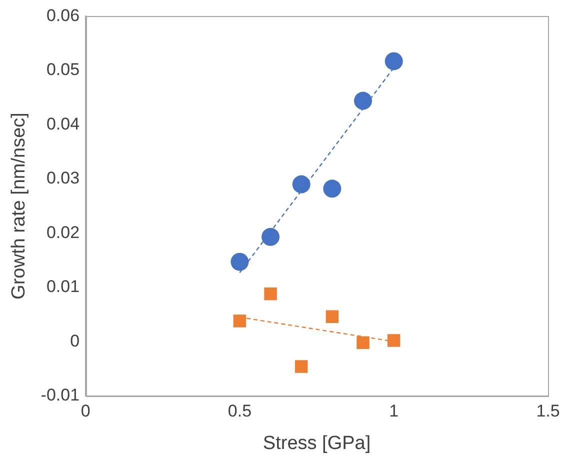 This screenshot has width=566, height=463. Describe the element at coordinates (19, 206) in the screenshot. I see `y-axis-title: Growth rate [nm/nsec]` at that location.